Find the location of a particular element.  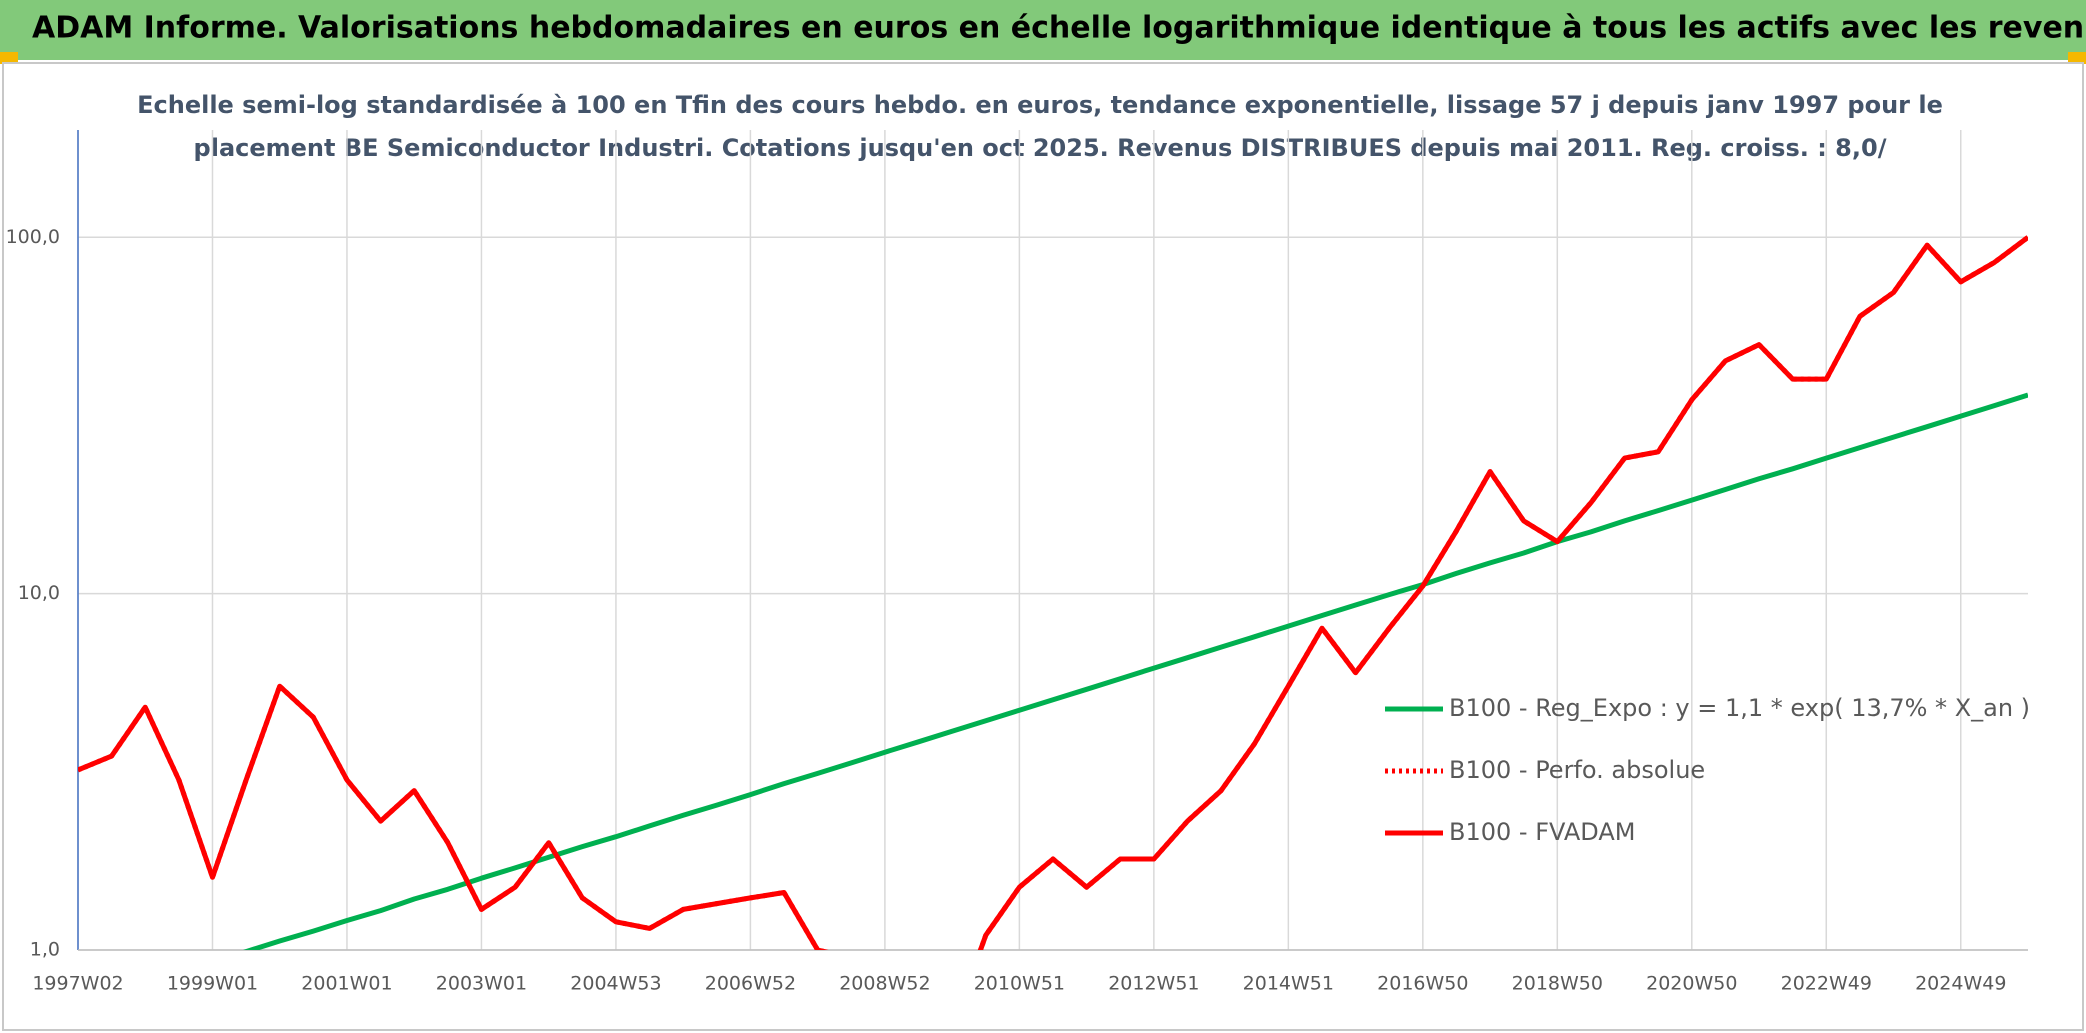

x-tick-label: 2014W51 is located at coordinates (1288, 984).